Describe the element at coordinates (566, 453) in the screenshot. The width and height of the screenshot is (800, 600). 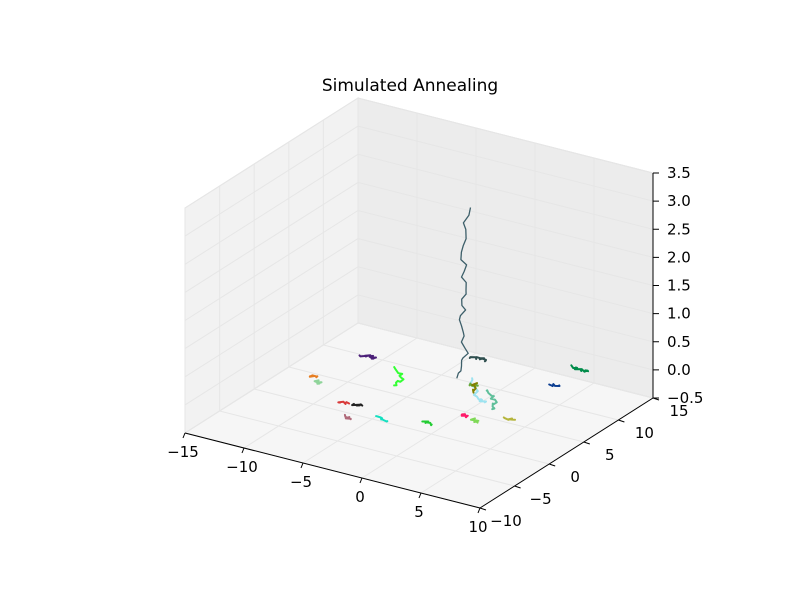
I see `y-axis-line` at that location.